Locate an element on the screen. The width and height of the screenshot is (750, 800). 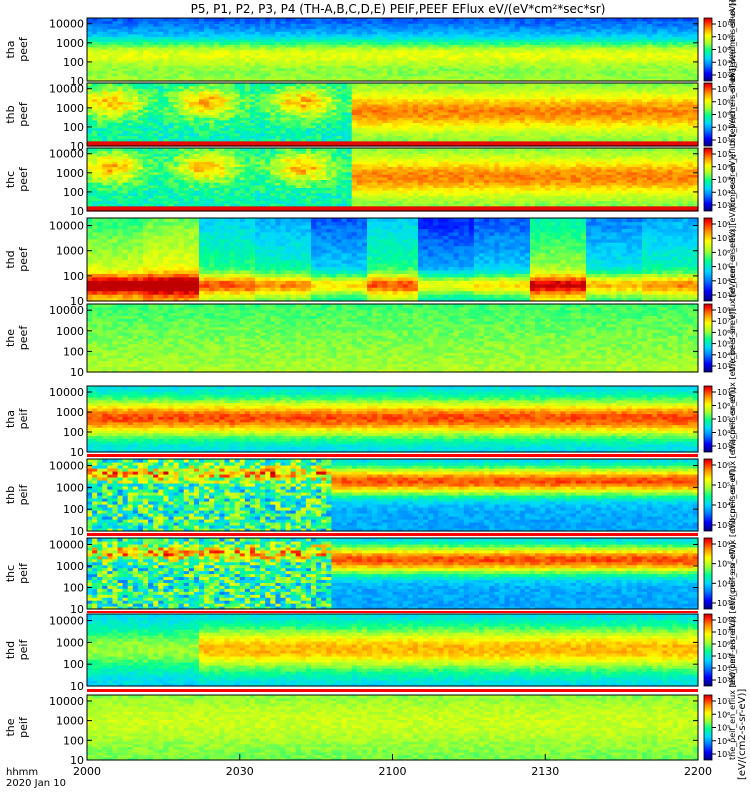
y-tick-label: 100 is located at coordinates (73, 62).